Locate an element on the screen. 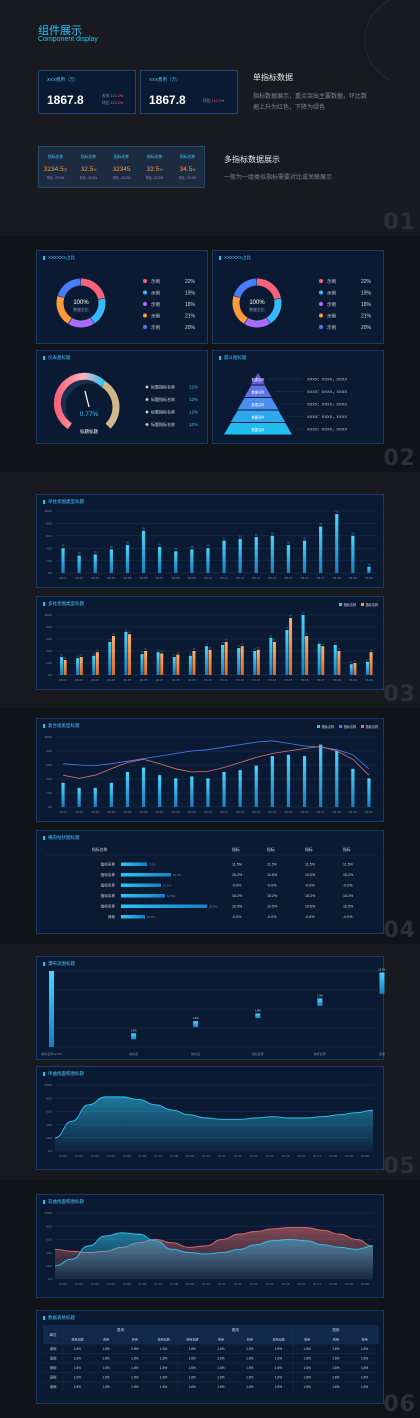  bar-value-label: 50 is located at coordinates (335, 644).